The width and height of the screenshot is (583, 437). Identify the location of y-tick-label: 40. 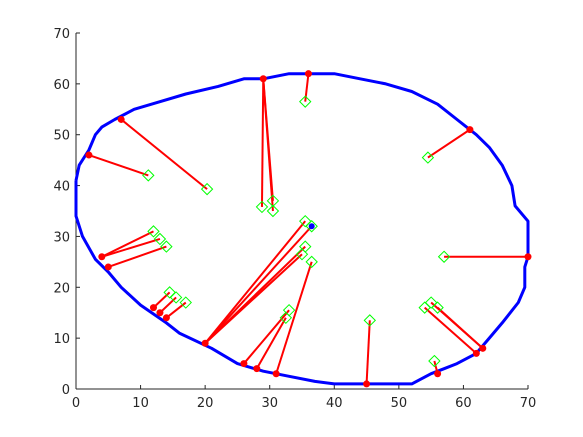
(61, 187).